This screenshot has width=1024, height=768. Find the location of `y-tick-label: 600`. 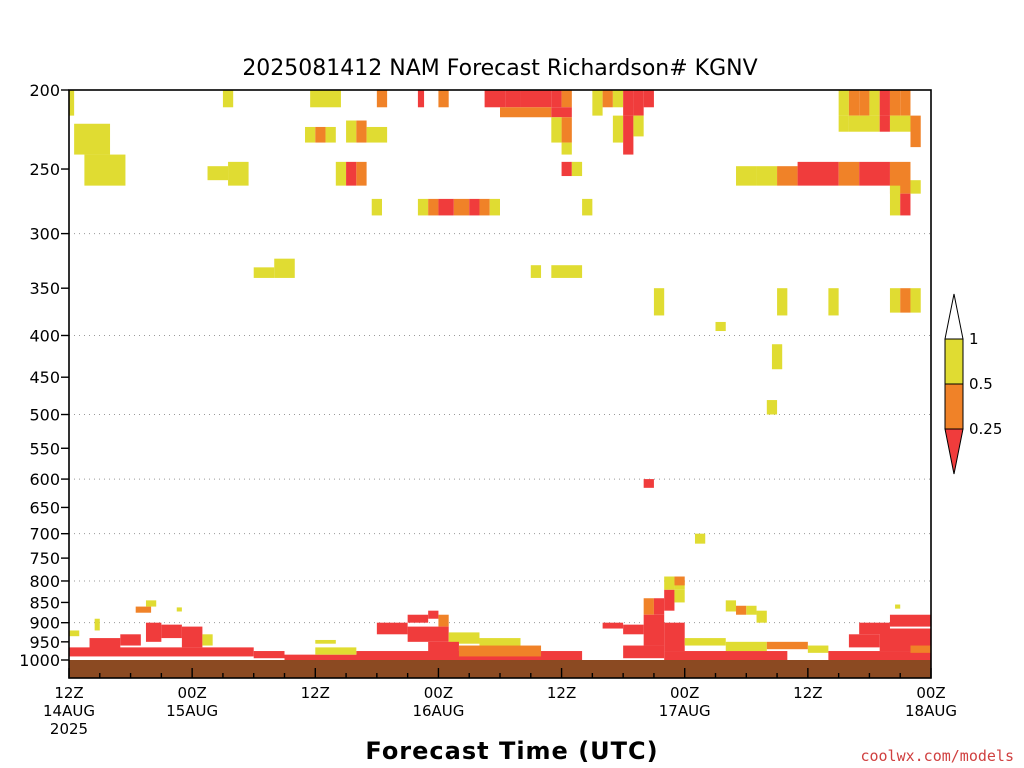

y-tick-label: 600 is located at coordinates (44, 479).